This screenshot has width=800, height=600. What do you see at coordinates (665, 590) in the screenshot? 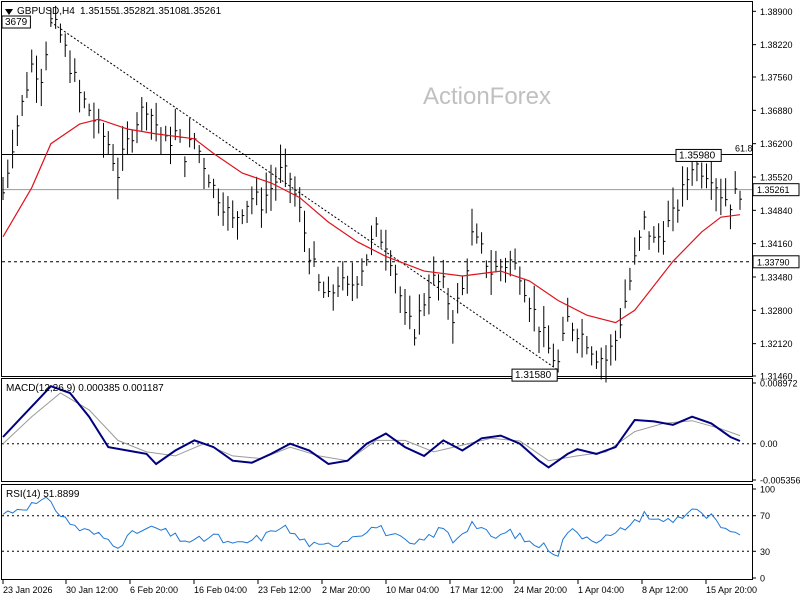
I see `time-tick-label: 8 Apr 12:00` at bounding box center [665, 590].